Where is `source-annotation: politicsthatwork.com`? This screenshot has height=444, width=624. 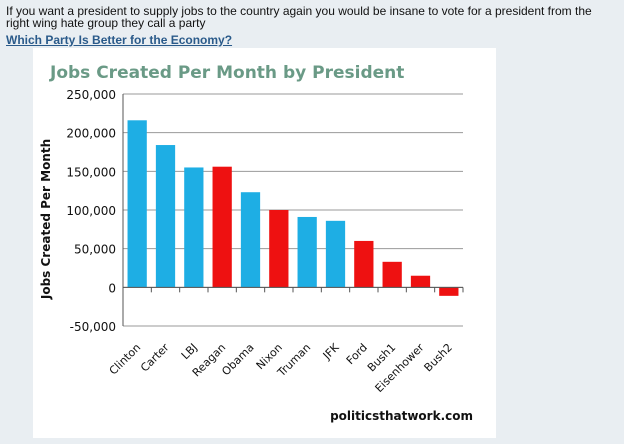 source-annotation: politicsthatwork.com is located at coordinates (401, 416).